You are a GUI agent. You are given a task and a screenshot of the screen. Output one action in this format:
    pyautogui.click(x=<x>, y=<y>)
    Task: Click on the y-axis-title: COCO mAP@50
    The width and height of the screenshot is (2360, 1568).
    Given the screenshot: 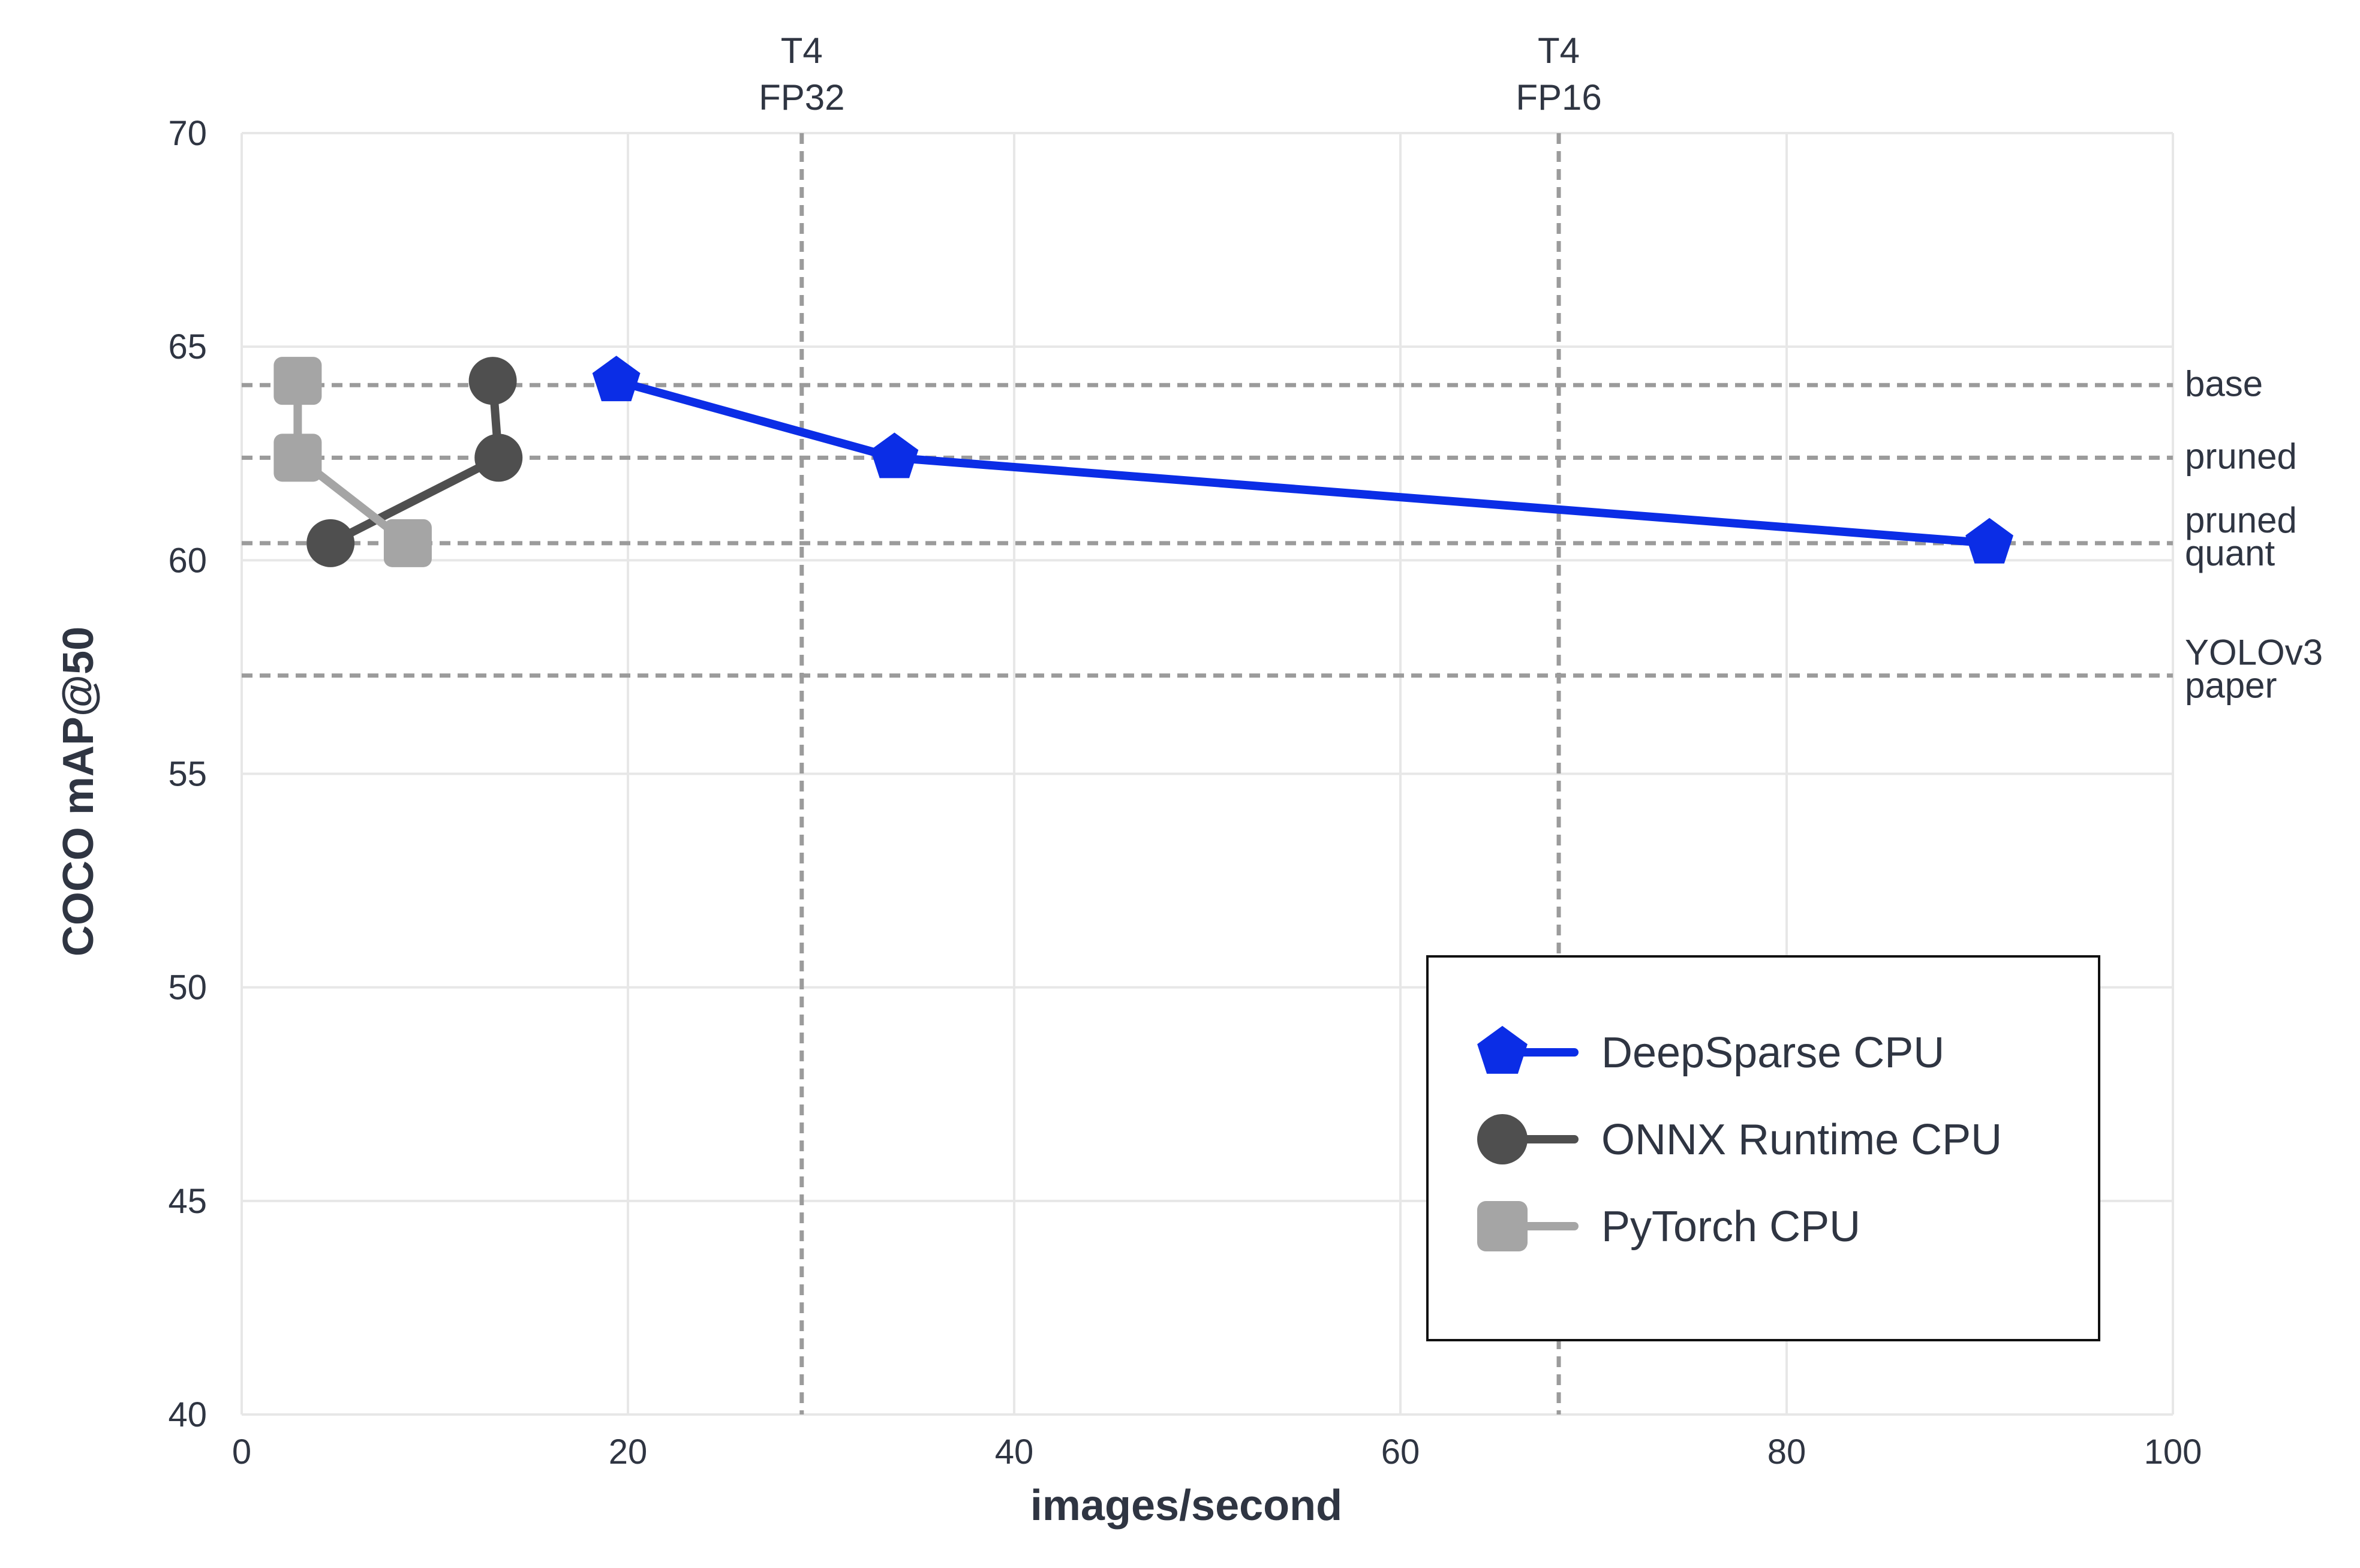 What is the action you would take?
    pyautogui.click(x=79, y=791)
    